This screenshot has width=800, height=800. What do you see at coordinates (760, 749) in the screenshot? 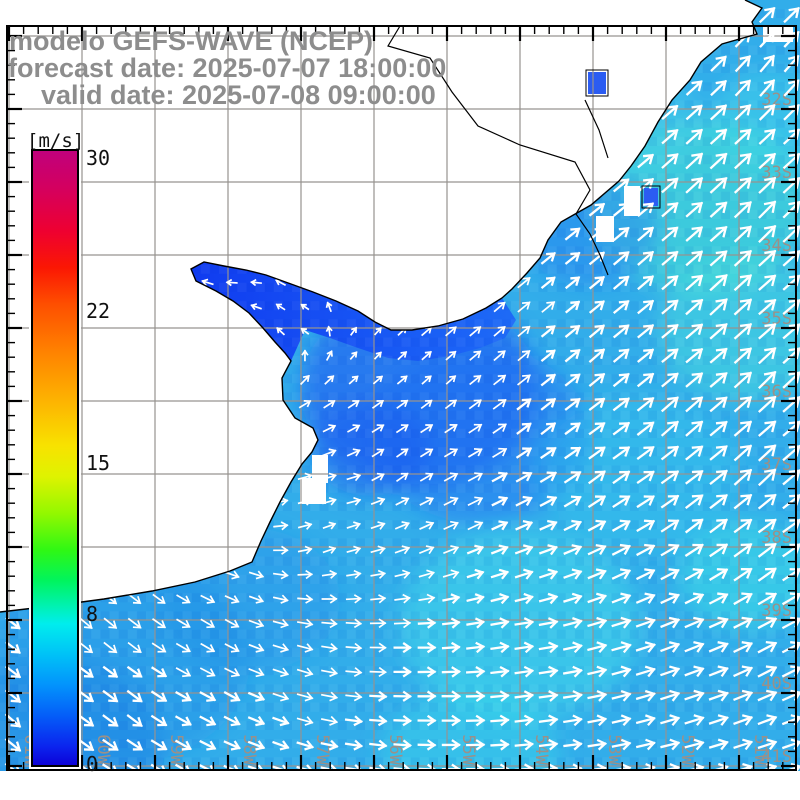
I see `lon-label-51W: 51W` at bounding box center [760, 749].